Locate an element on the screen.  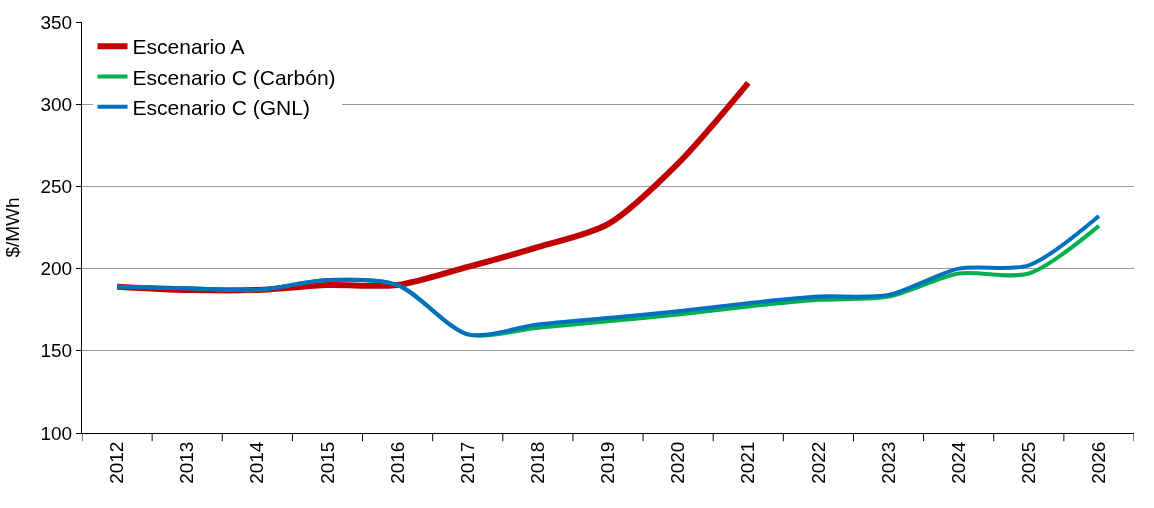
y-tick-label: 250 is located at coordinates (56, 187).